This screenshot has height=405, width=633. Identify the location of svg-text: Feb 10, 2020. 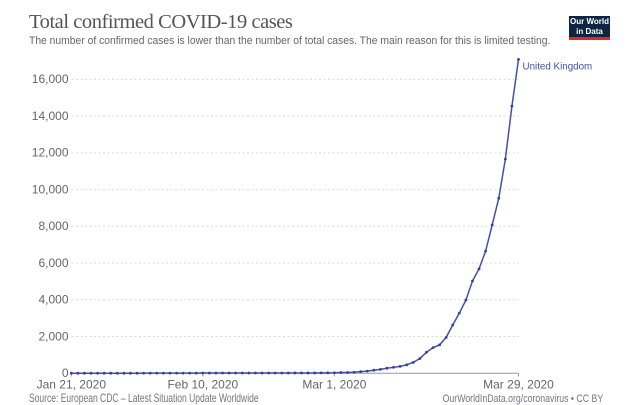
(202, 385).